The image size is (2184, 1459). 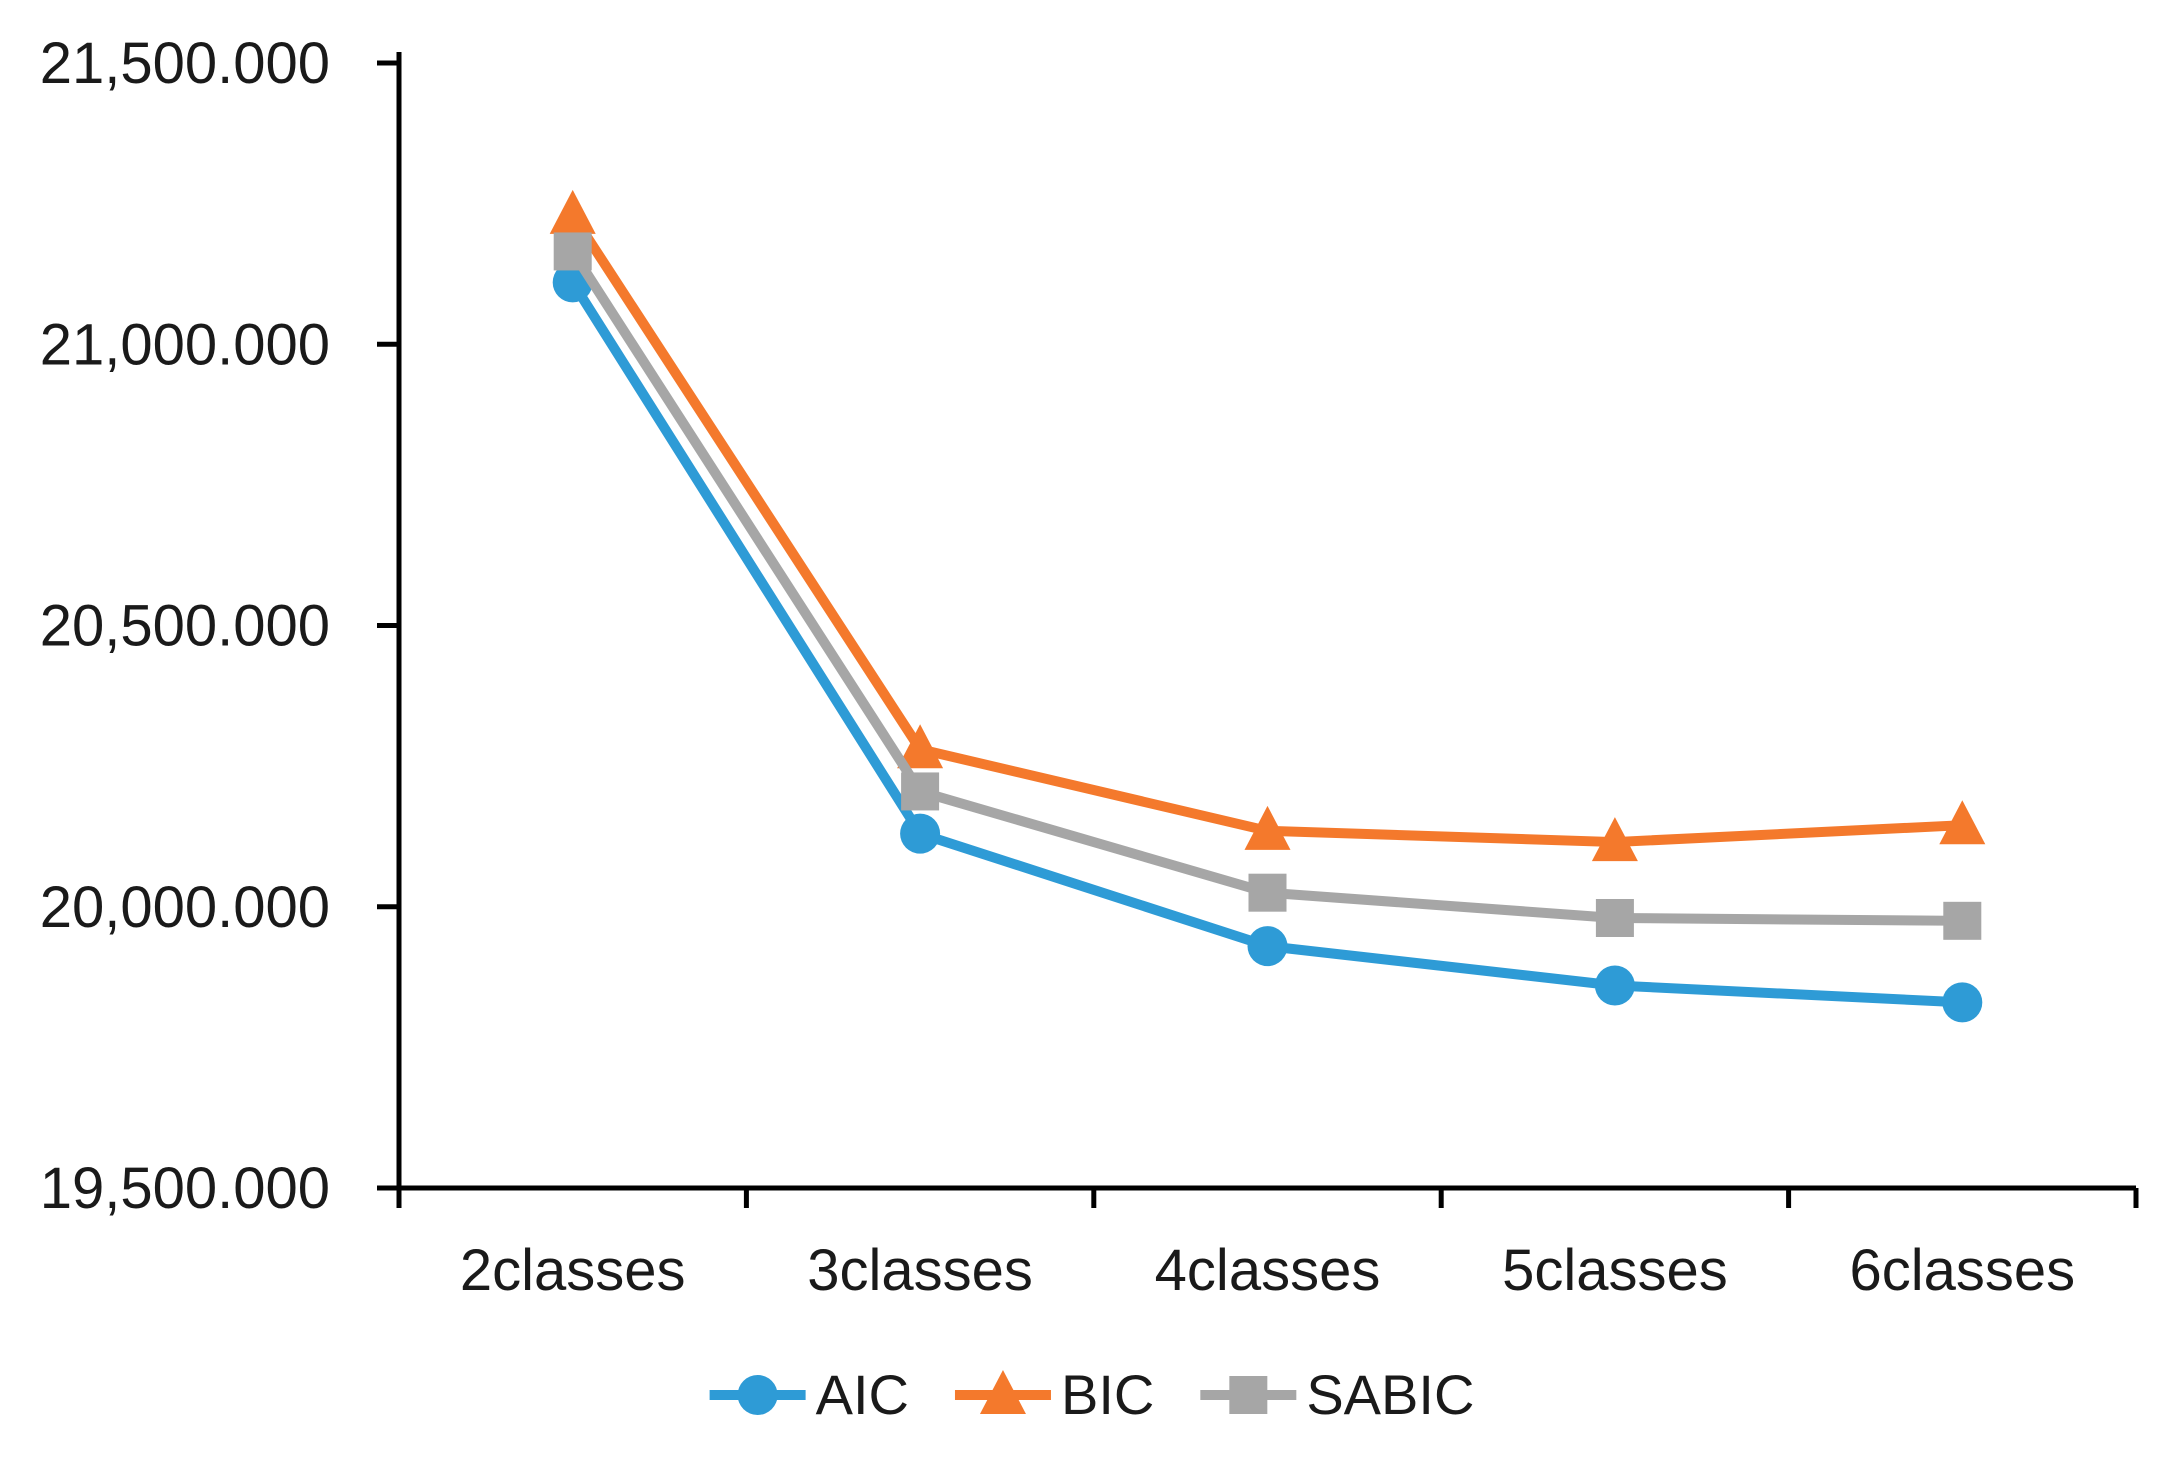 I want to click on x-category-label: 4classes, so click(x=1268, y=1270).